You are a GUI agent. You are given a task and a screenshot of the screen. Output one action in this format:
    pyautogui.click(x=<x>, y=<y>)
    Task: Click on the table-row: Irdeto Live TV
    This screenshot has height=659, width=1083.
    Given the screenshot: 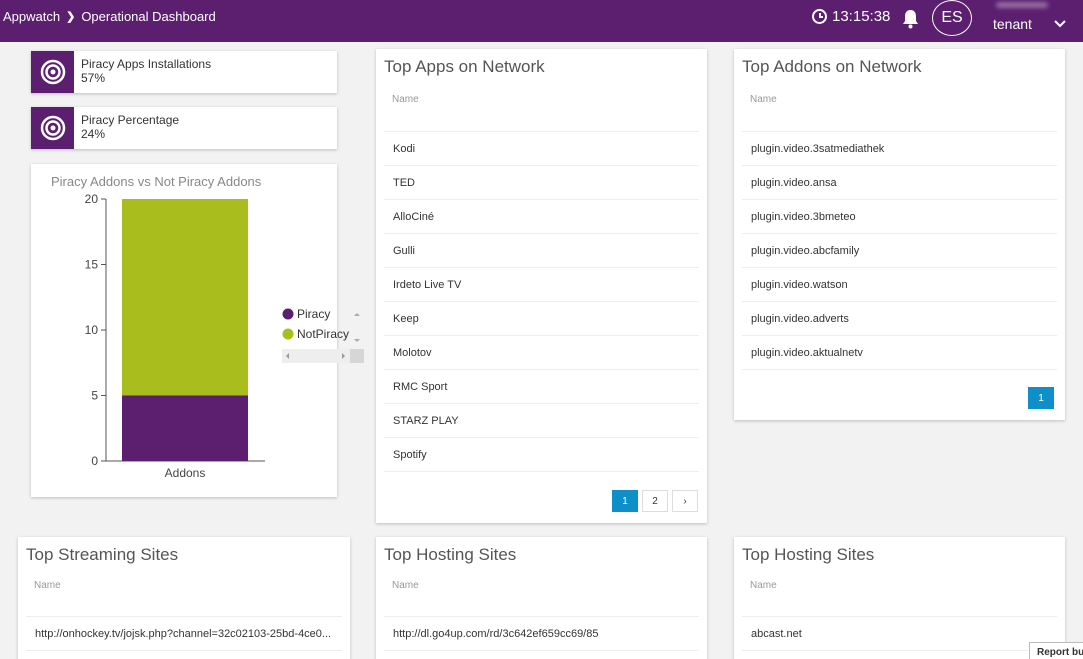 What is the action you would take?
    pyautogui.click(x=541, y=285)
    